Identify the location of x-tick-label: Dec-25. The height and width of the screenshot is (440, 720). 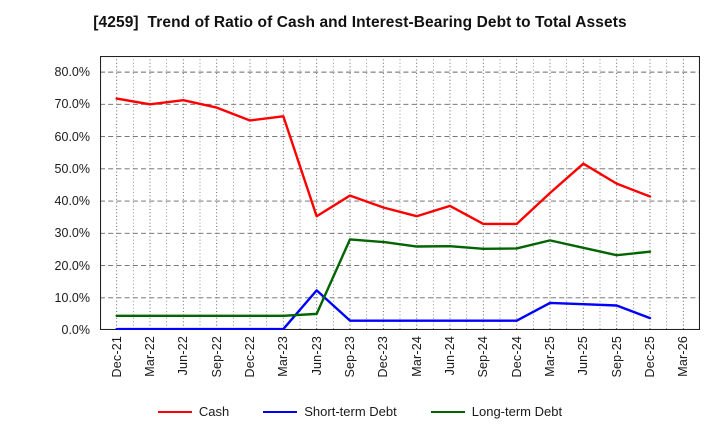
(650, 357).